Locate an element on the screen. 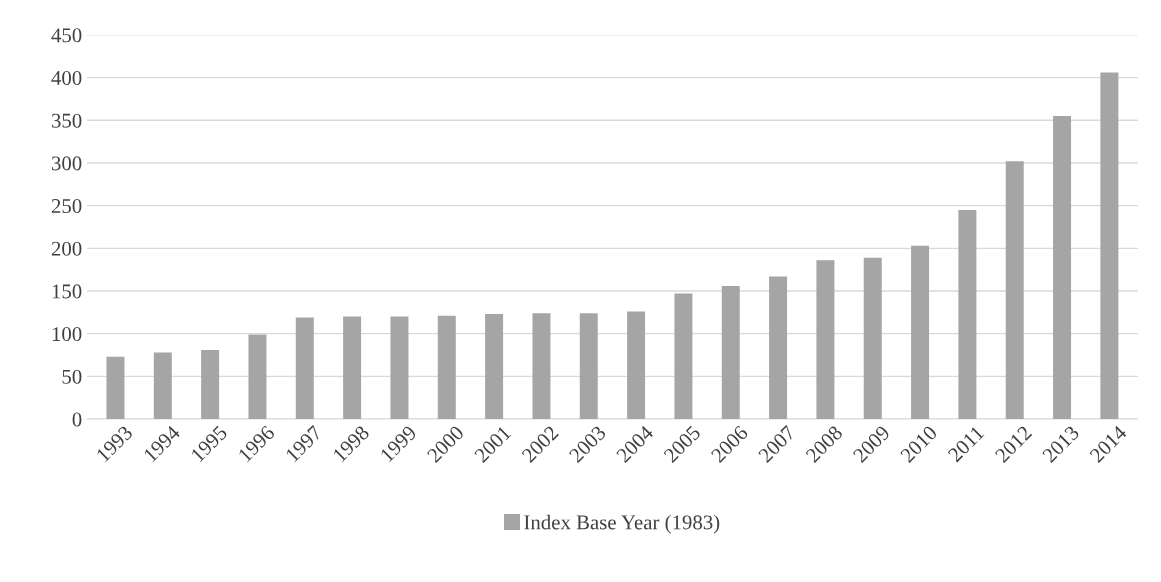 This screenshot has width=1161, height=582. y-tick-label: 50 is located at coordinates (72, 376).